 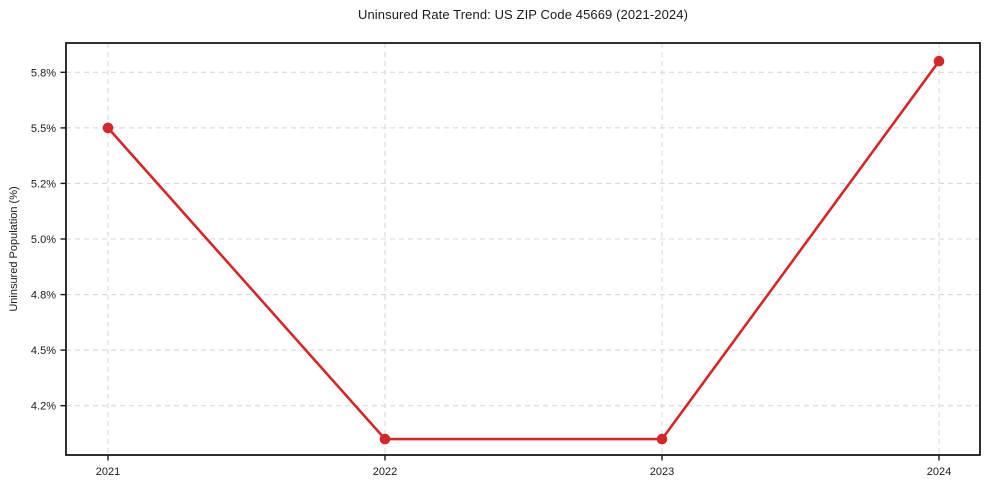 I want to click on y-tick-label: 5.2%, so click(x=43, y=184).